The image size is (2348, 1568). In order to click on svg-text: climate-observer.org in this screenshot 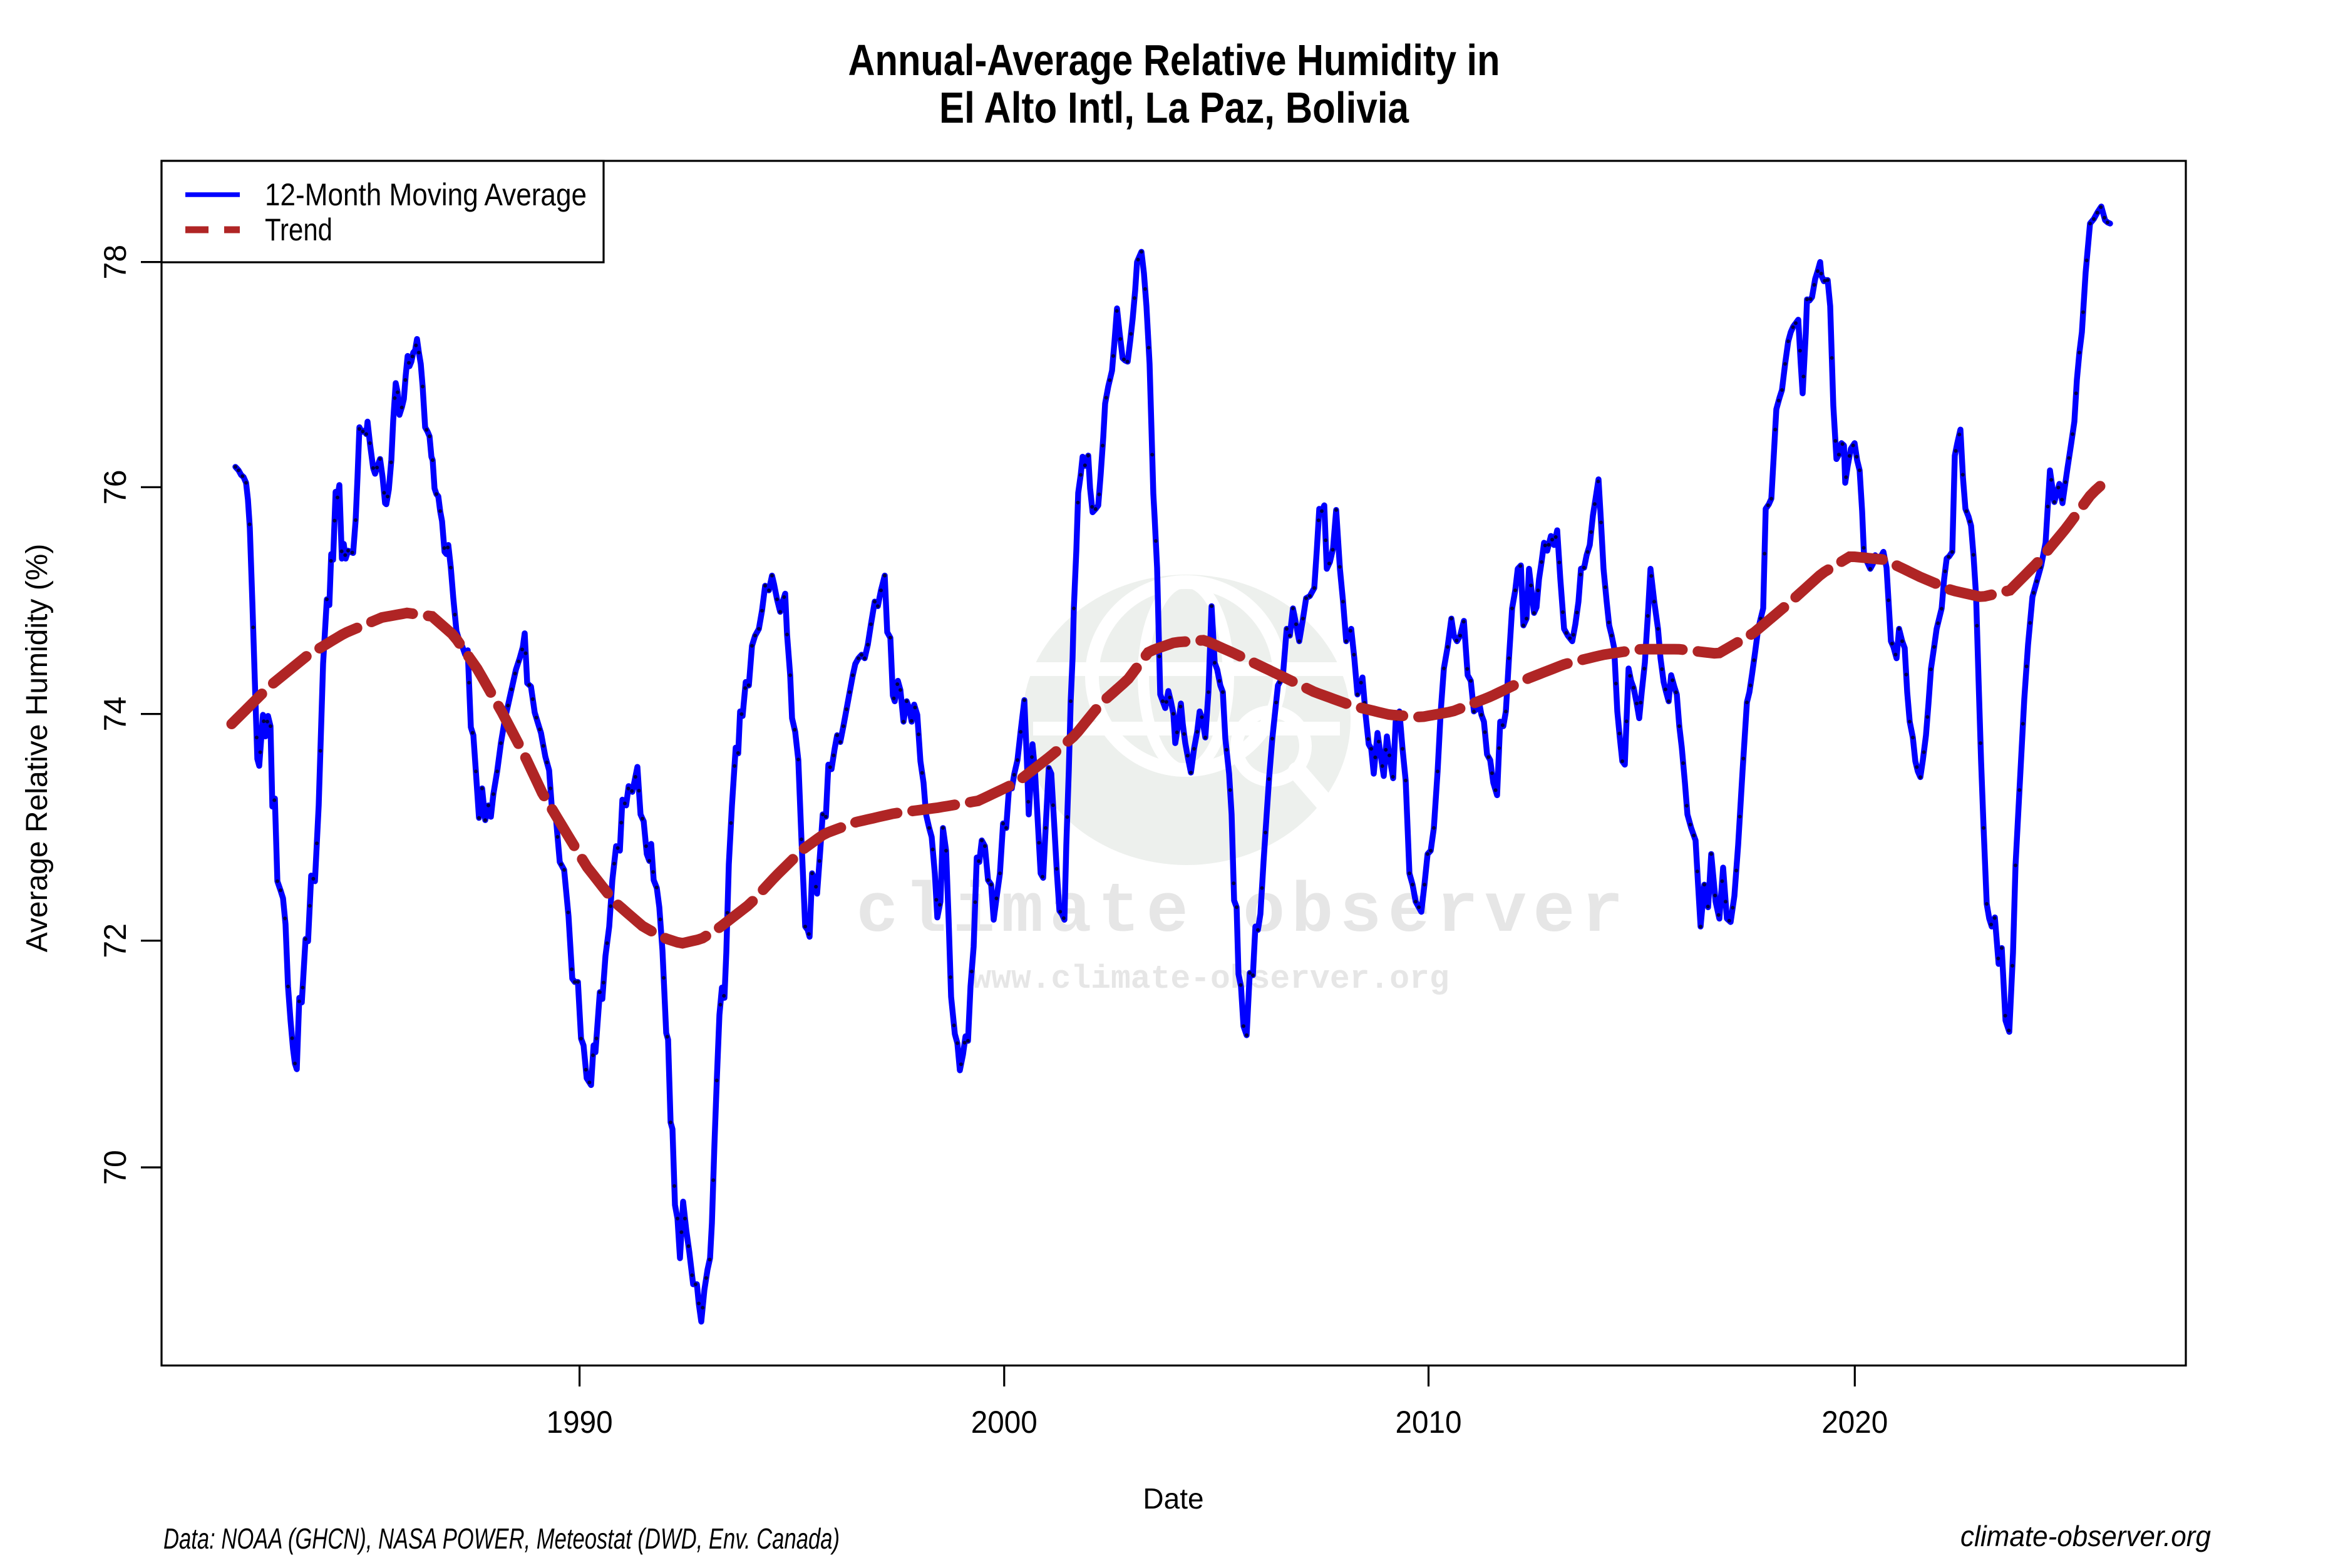, I will do `click(2085, 1536)`.